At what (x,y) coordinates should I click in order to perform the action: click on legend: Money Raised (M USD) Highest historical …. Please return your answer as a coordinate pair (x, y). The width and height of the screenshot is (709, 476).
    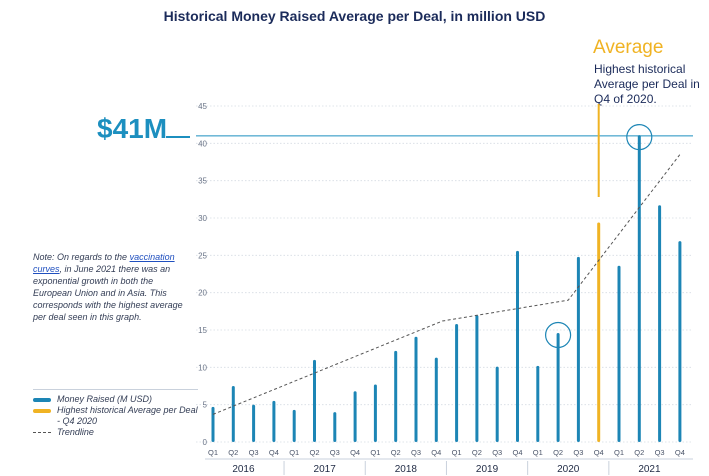
    Looking at the image, I should click on (115, 413).